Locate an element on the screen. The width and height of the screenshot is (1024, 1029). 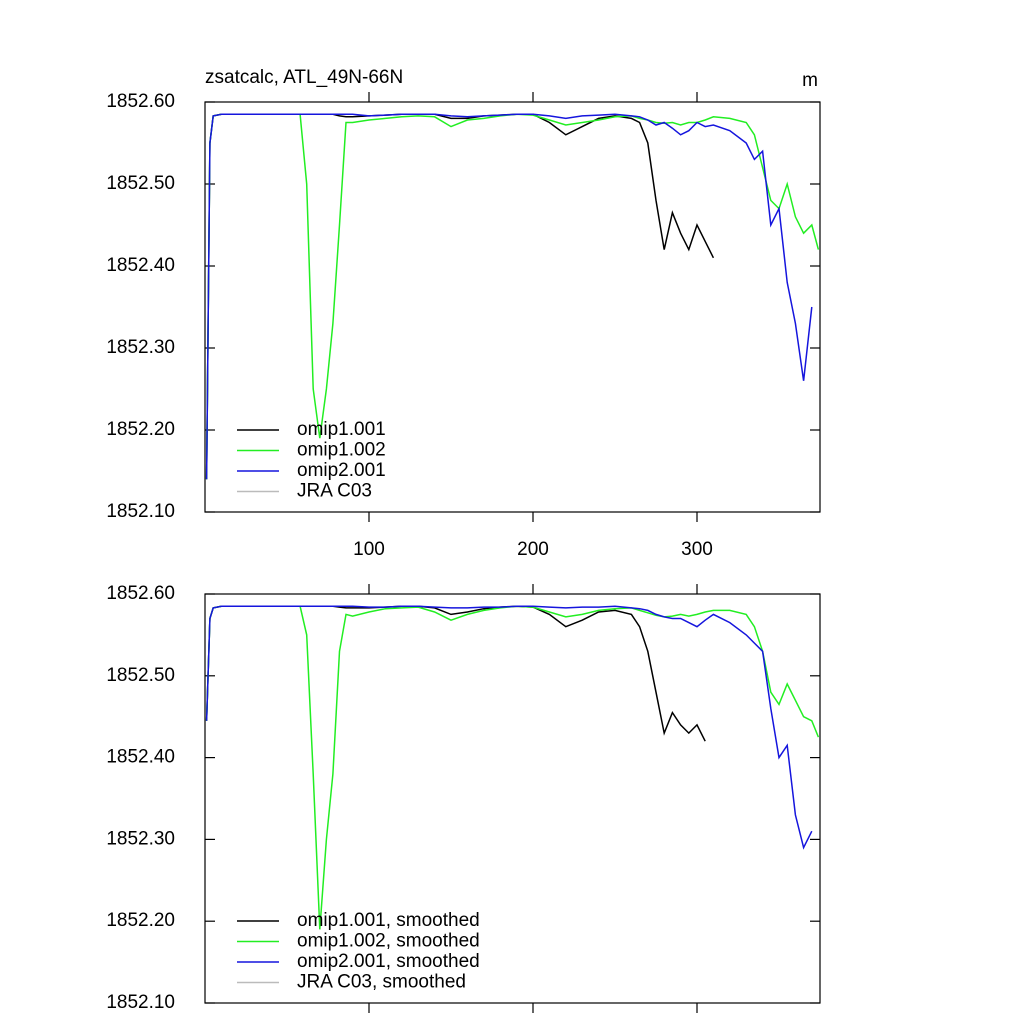
legend-label: omip2.001 is located at coordinates (341, 470).